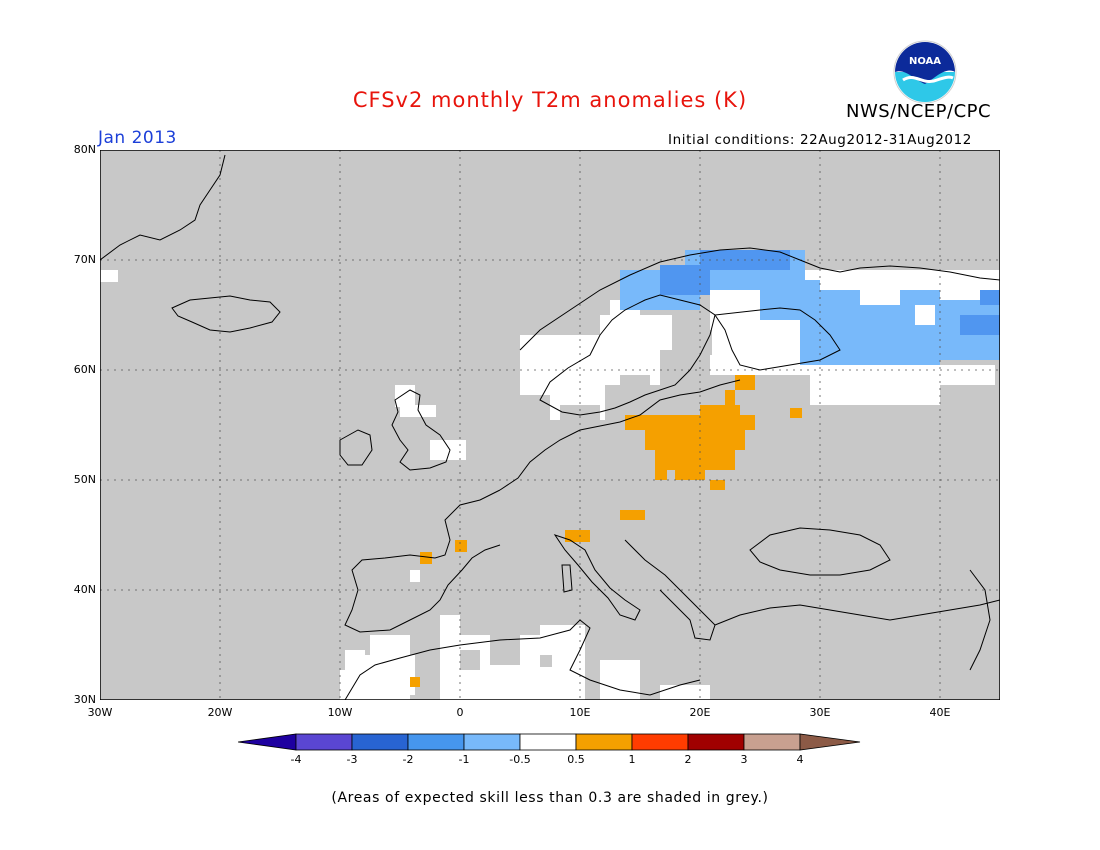 Image resolution: width=1100 pixels, height=850 pixels. I want to click on colorbar-arrow-high, so click(830, 742).